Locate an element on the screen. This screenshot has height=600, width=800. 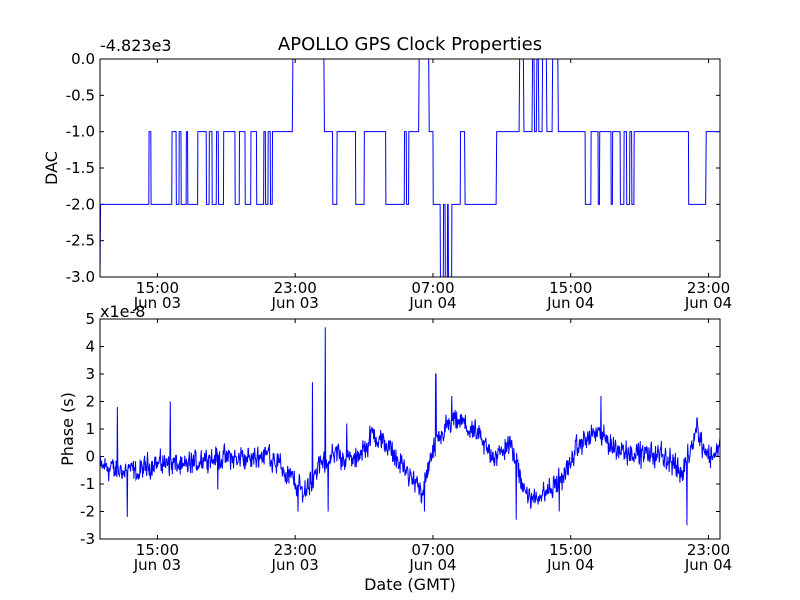
phase-ytick-label: 5 is located at coordinates (90, 319).